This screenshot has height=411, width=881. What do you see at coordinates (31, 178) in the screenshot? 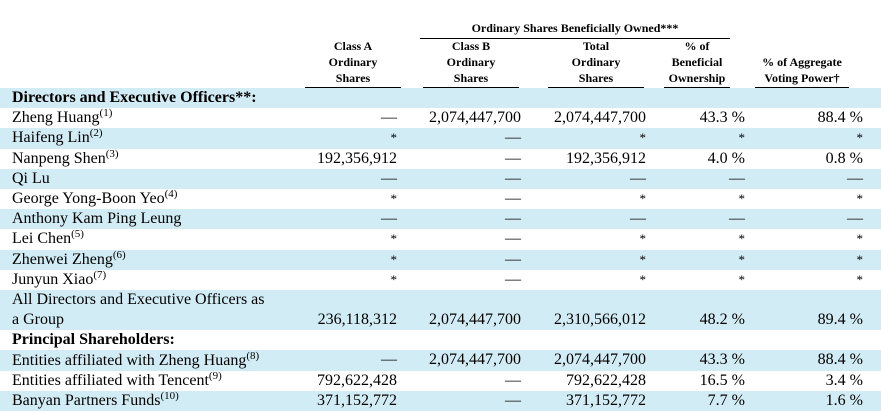
I see `row-name-text: Qi Lu` at bounding box center [31, 178].